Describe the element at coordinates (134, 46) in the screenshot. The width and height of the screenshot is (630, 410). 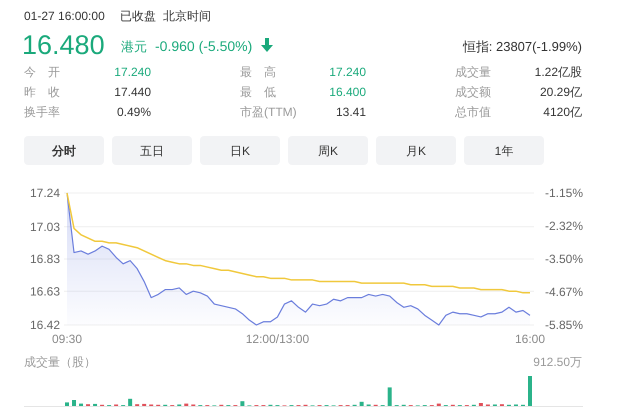
I see `text: 港元` at that location.